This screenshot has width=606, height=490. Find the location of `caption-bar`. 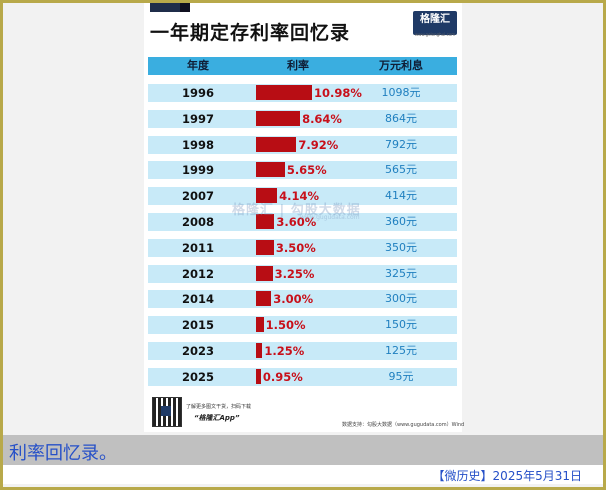

caption-bar is located at coordinates (303, 450).